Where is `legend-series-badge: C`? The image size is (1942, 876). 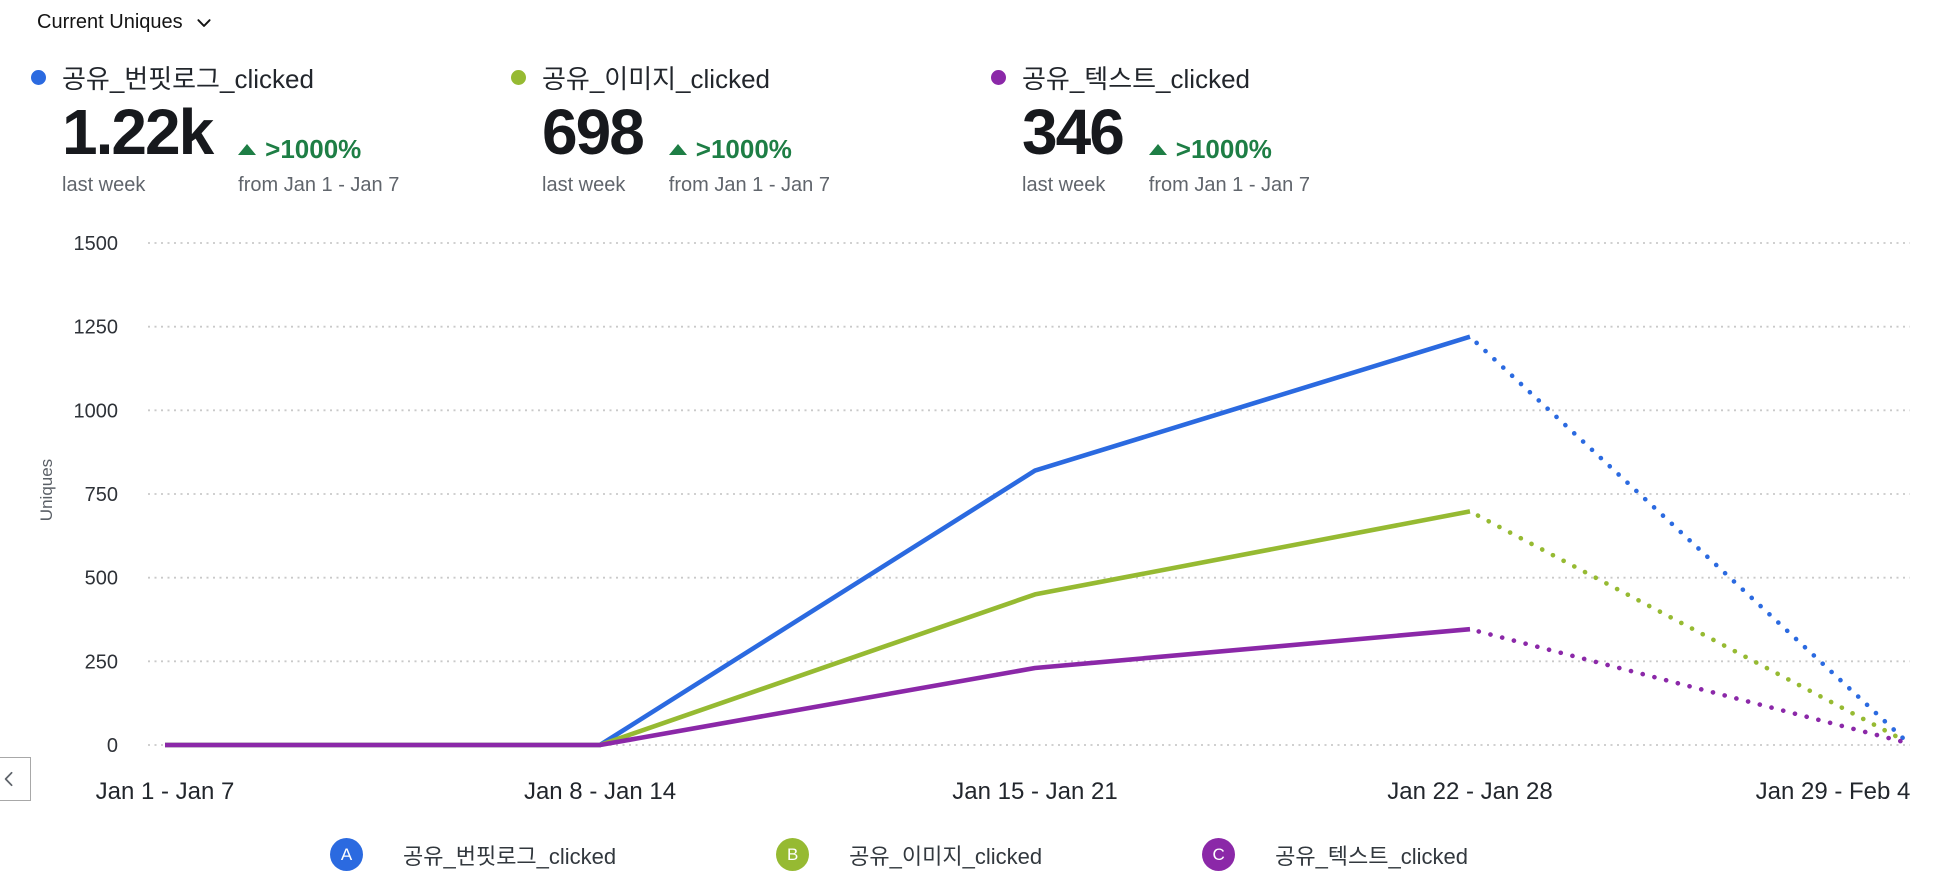
legend-series-badge: C is located at coordinates (1219, 854).